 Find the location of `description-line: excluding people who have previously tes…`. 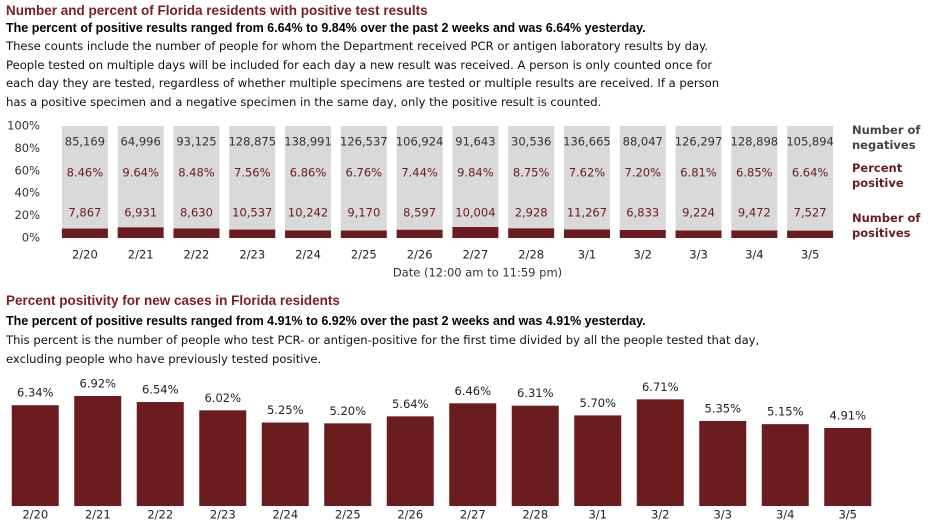

description-line: excluding people who have previously tes… is located at coordinates (164, 358).